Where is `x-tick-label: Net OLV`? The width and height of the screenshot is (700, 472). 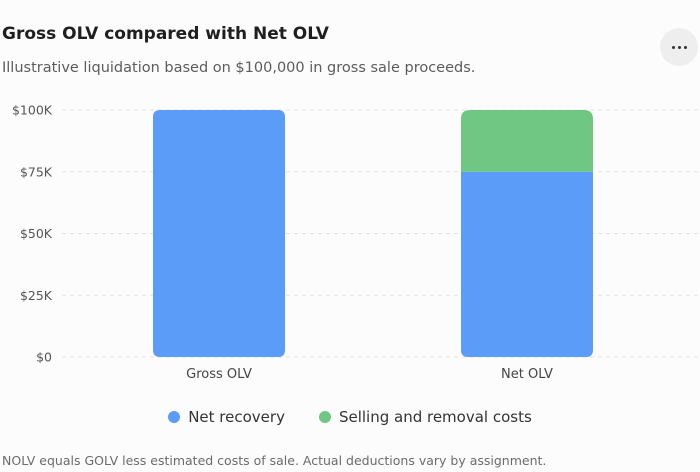
x-tick-label: Net OLV is located at coordinates (527, 374).